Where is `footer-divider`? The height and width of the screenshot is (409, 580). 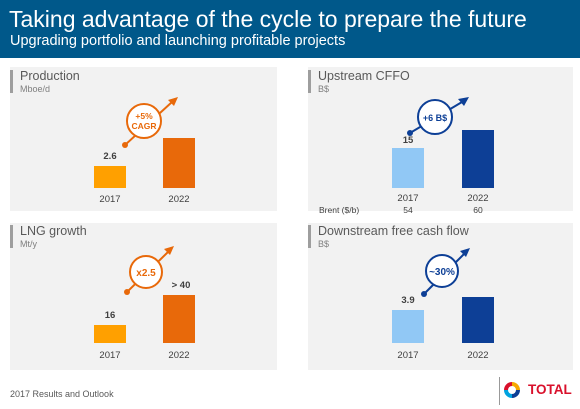
footer-divider is located at coordinates (499, 391).